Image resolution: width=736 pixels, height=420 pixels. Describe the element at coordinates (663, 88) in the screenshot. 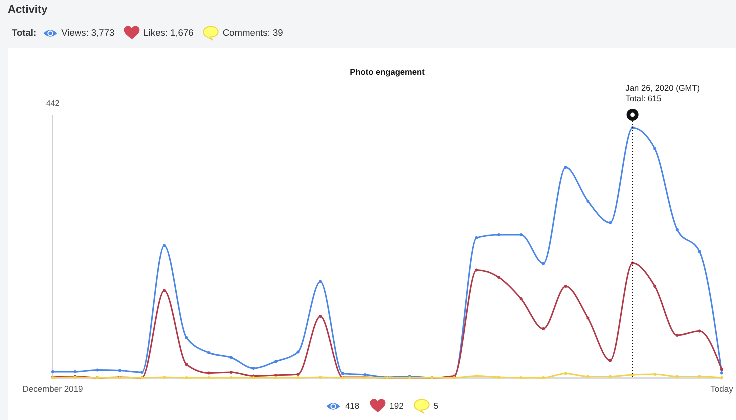

I see `text: Jan 26, 2020 (GMT)` at that location.